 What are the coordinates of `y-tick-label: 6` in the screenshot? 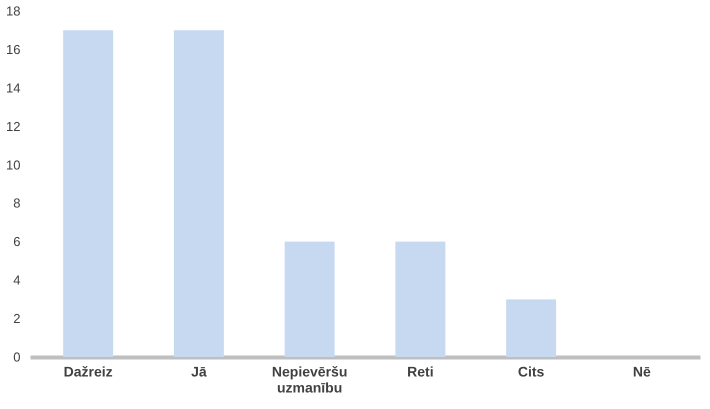 It's located at (16, 242).